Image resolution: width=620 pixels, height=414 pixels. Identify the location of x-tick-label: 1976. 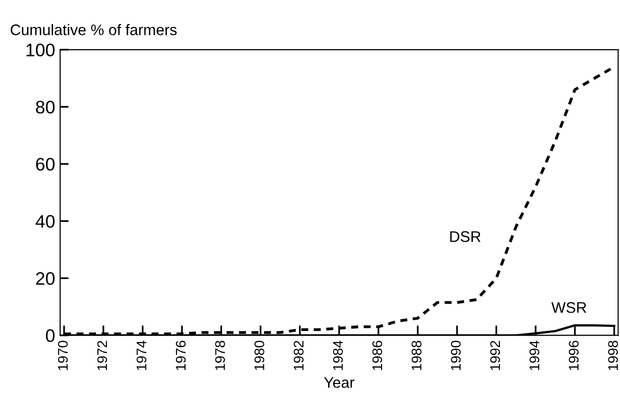
(181, 355).